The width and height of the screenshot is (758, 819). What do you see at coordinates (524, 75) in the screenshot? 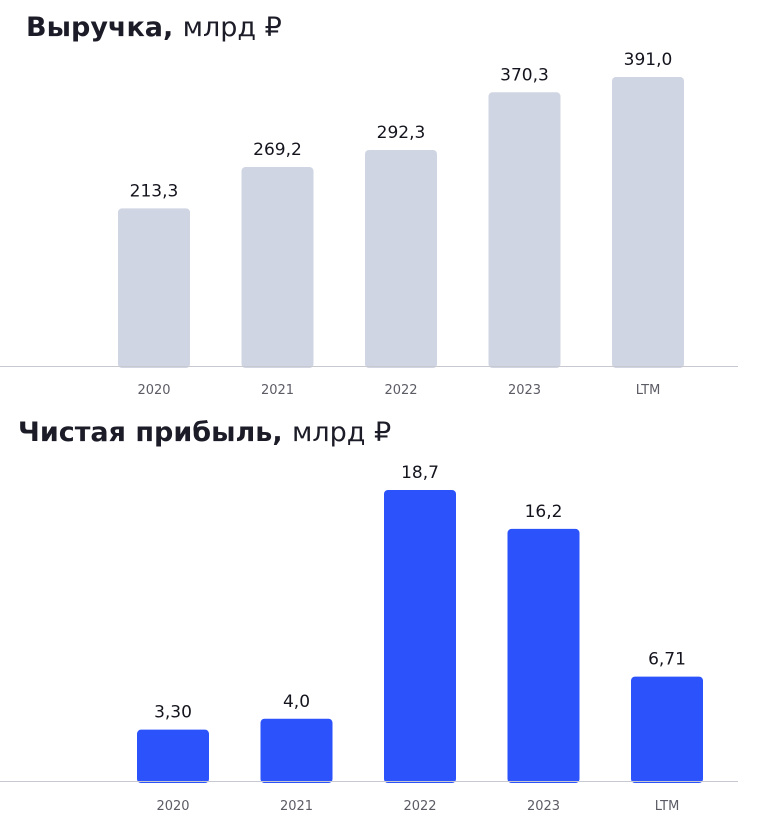
I see `revenue-value-label: 370,3` at bounding box center [524, 75].